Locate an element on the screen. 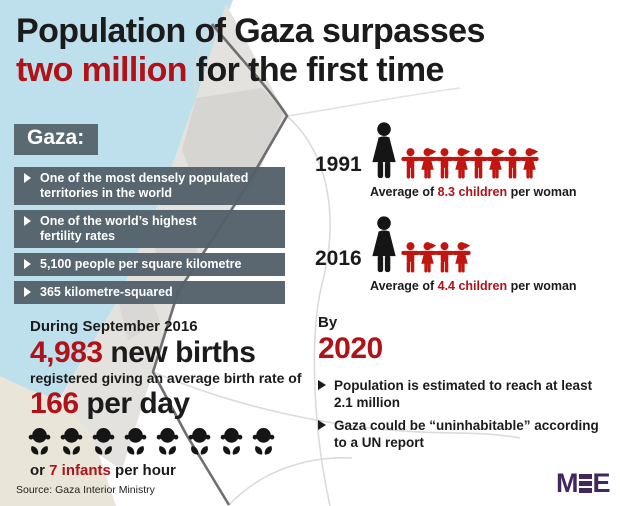 The width and height of the screenshot is (620, 506). fertility-value: 8.3 children is located at coordinates (472, 192).